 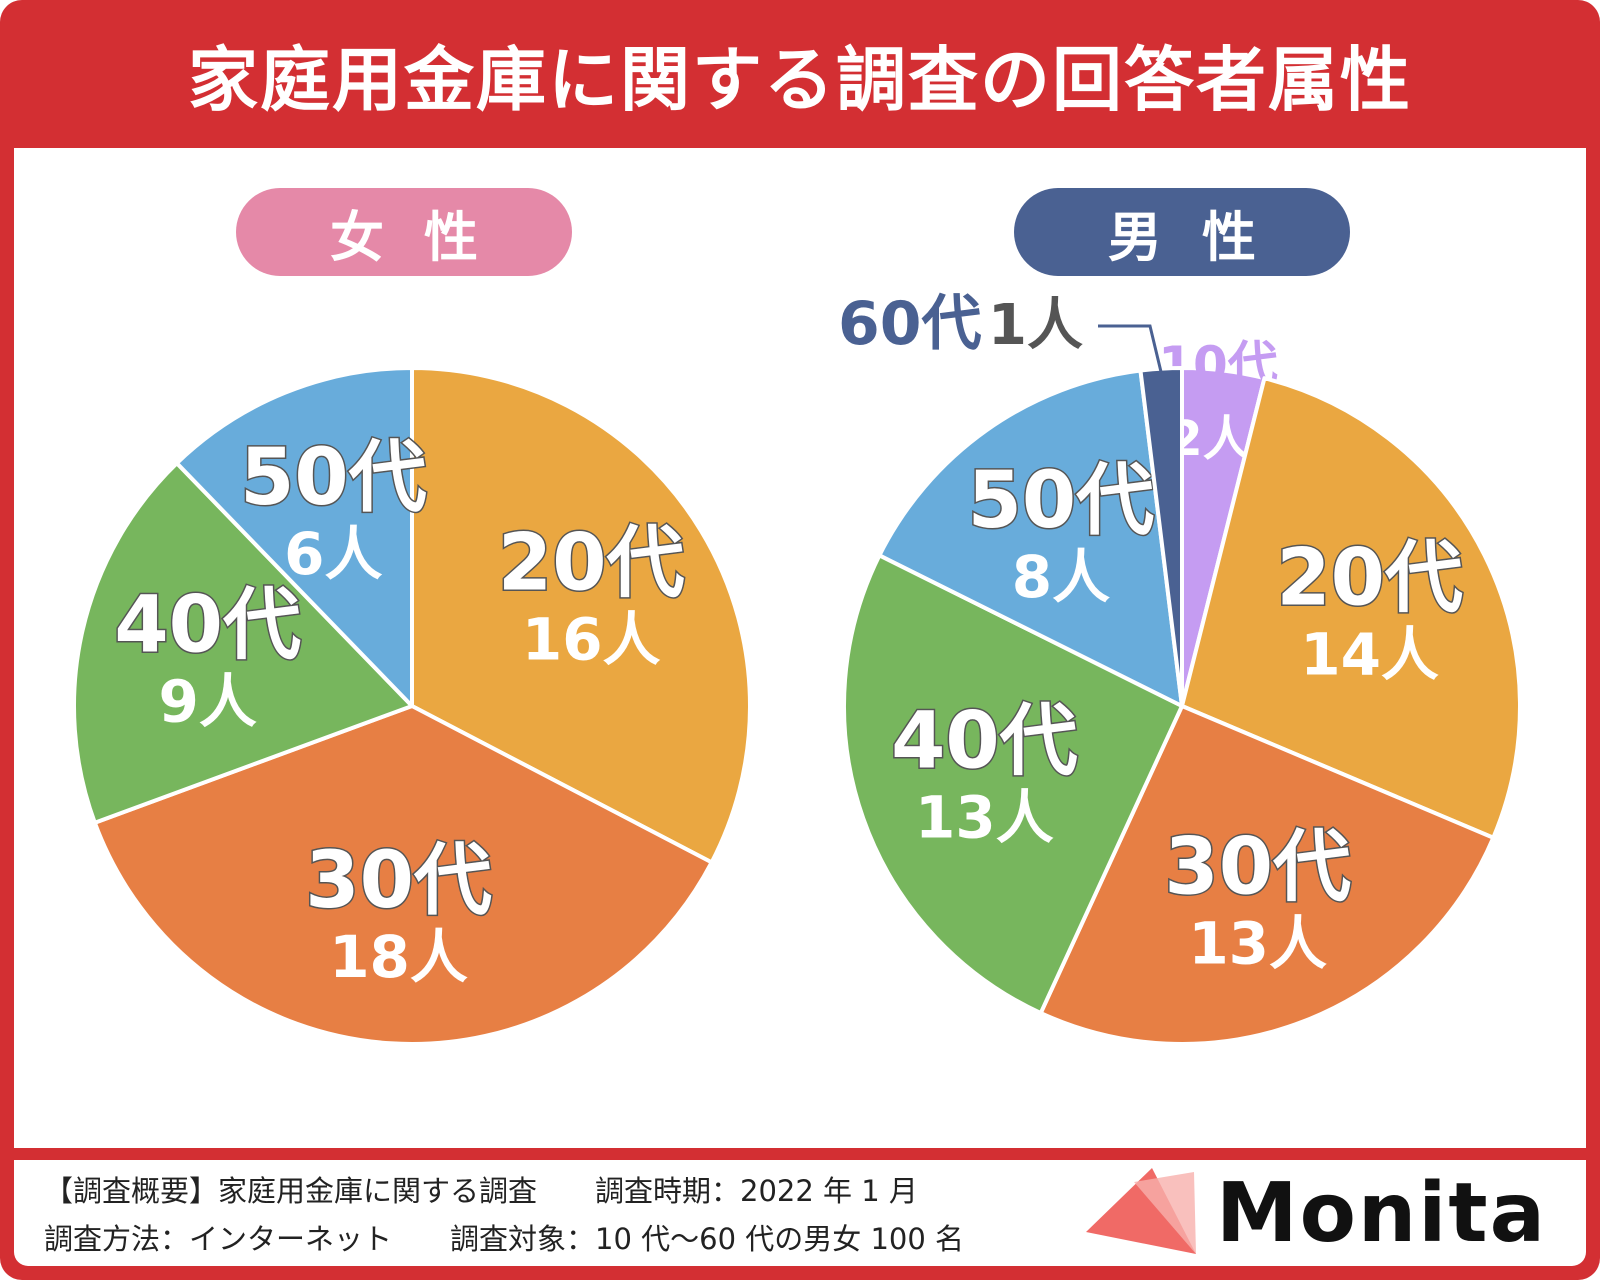 What do you see at coordinates (404, 232) in the screenshot?
I see `female-chart-title: 女性` at bounding box center [404, 232].